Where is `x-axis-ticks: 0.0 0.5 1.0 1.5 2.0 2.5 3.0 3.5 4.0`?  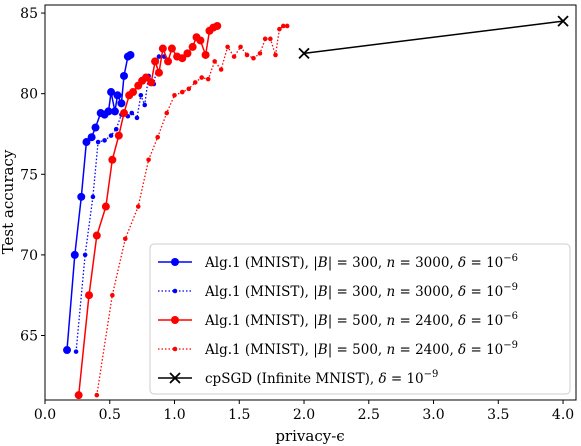 x-axis-ticks: 0.0 0.5 1.0 1.5 2.0 2.5 3.0 3.5 4.0 is located at coordinates (304, 411).